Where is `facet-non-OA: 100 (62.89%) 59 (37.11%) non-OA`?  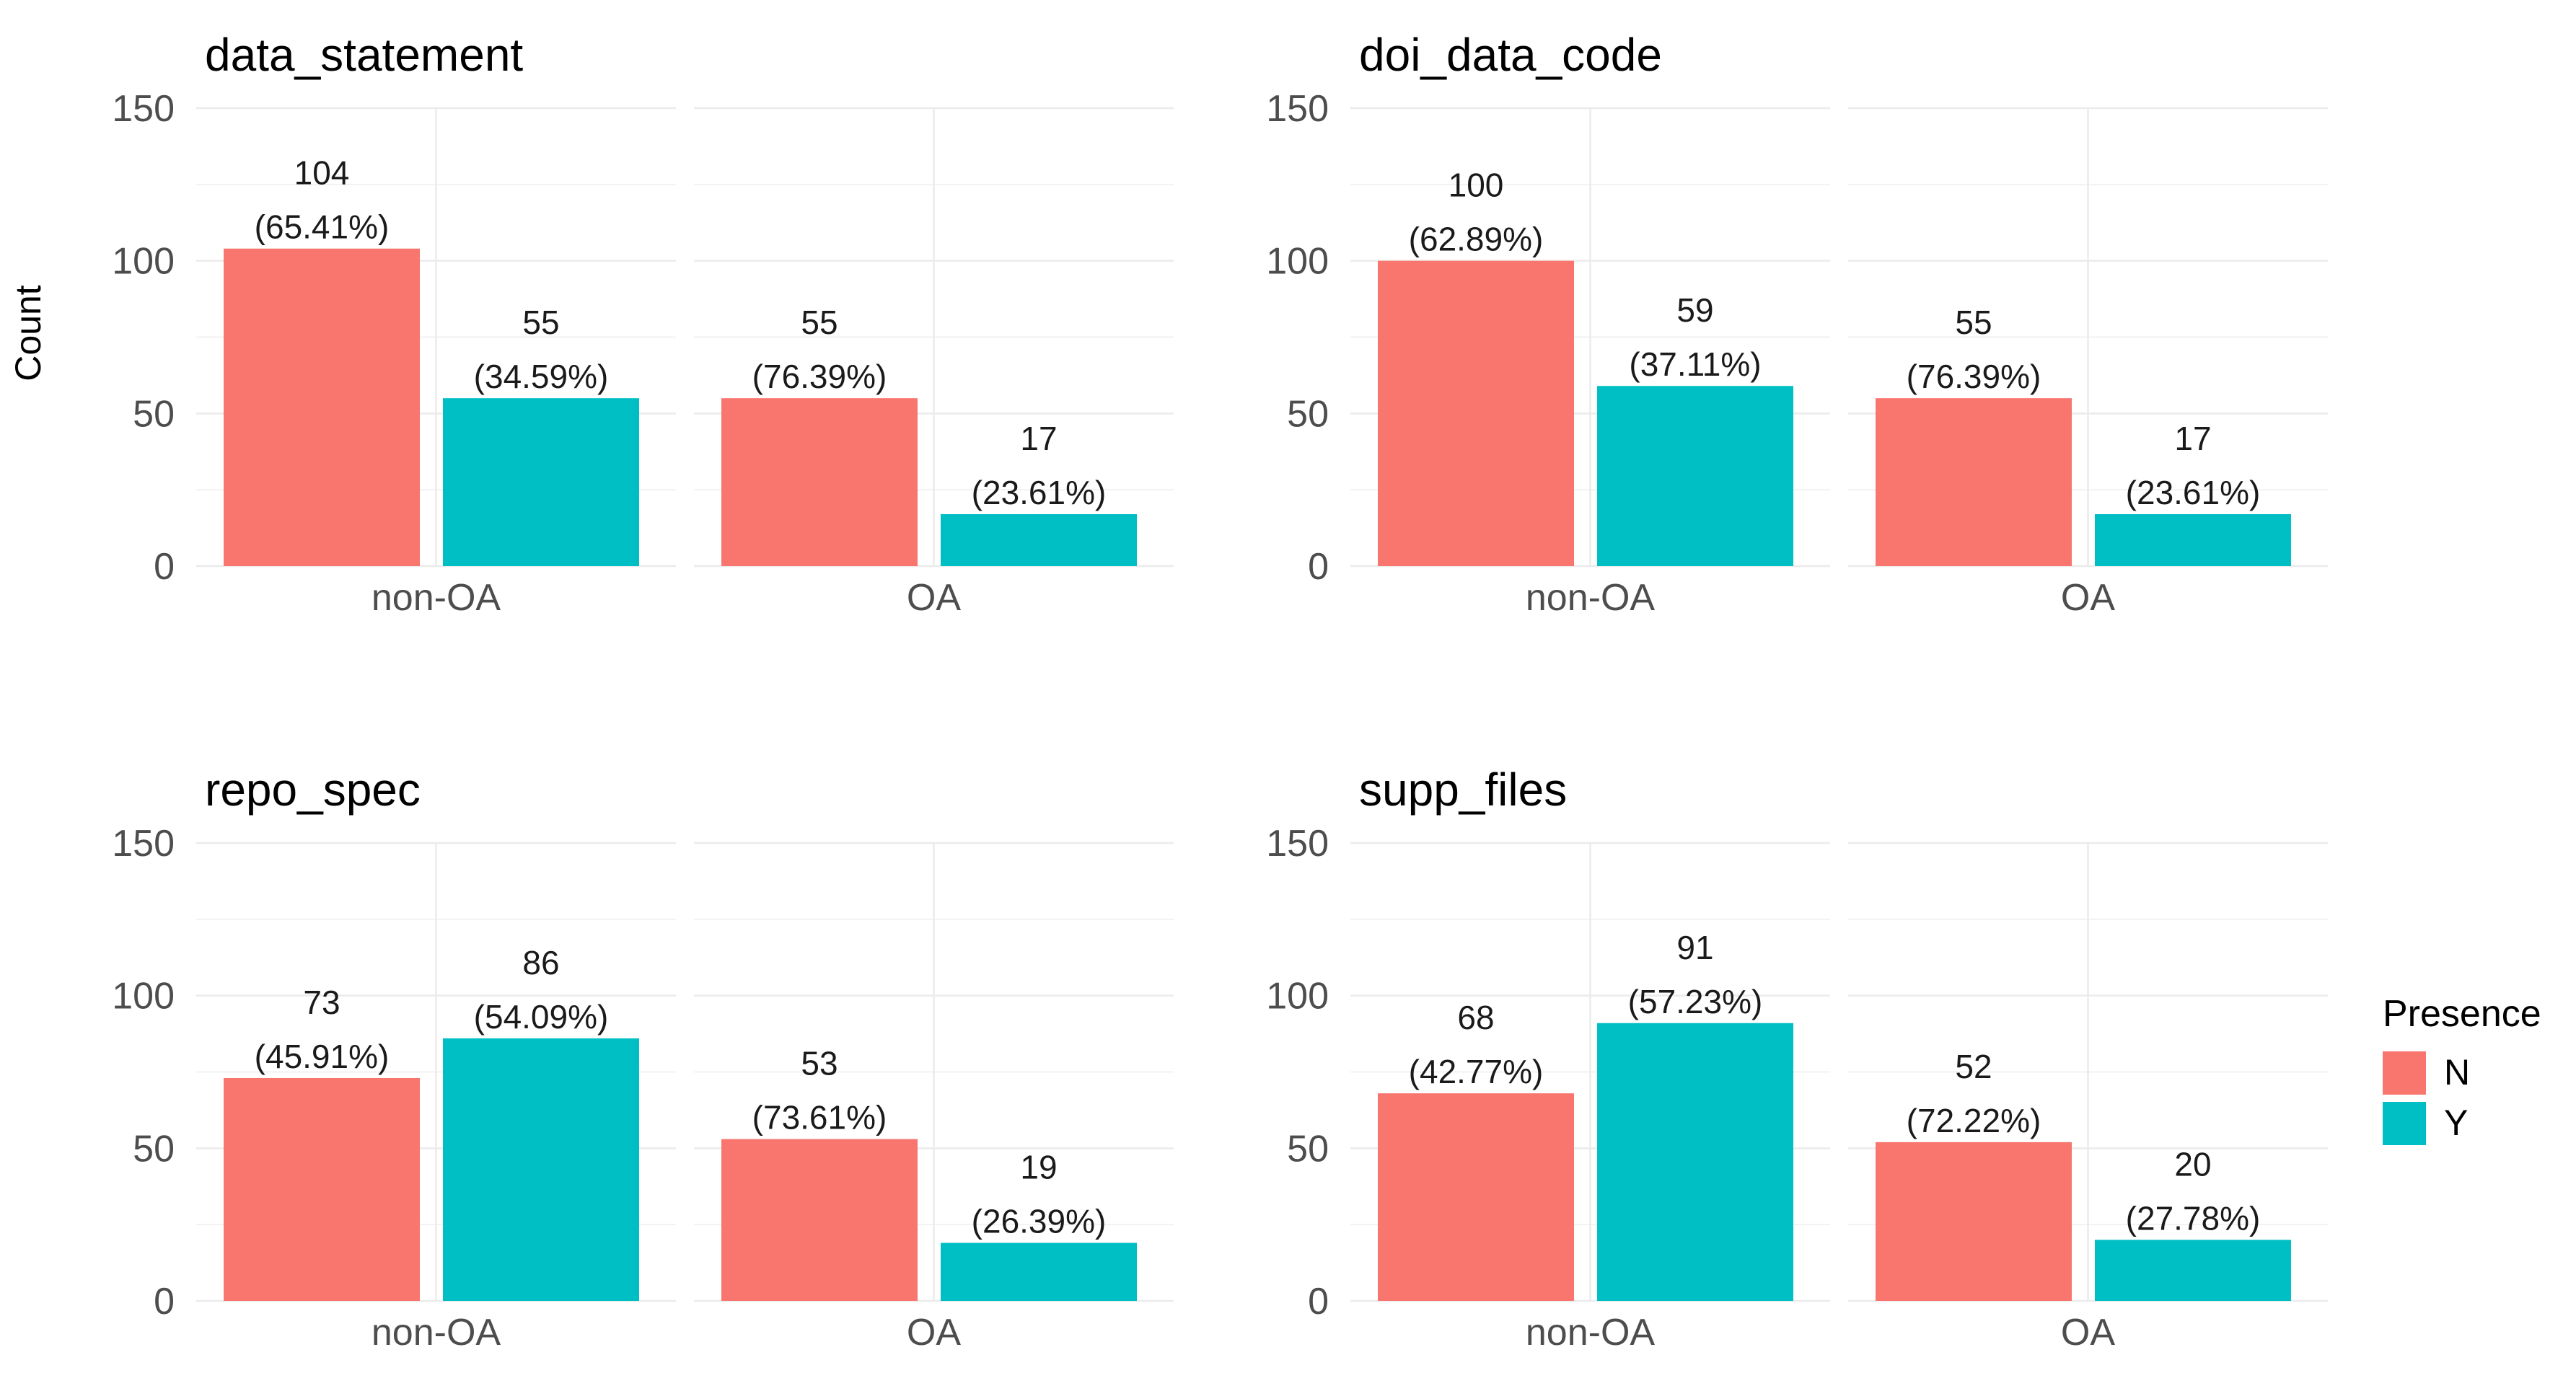 facet-non-OA: 100 (62.89%) 59 (37.11%) non-OA is located at coordinates (1590, 363).